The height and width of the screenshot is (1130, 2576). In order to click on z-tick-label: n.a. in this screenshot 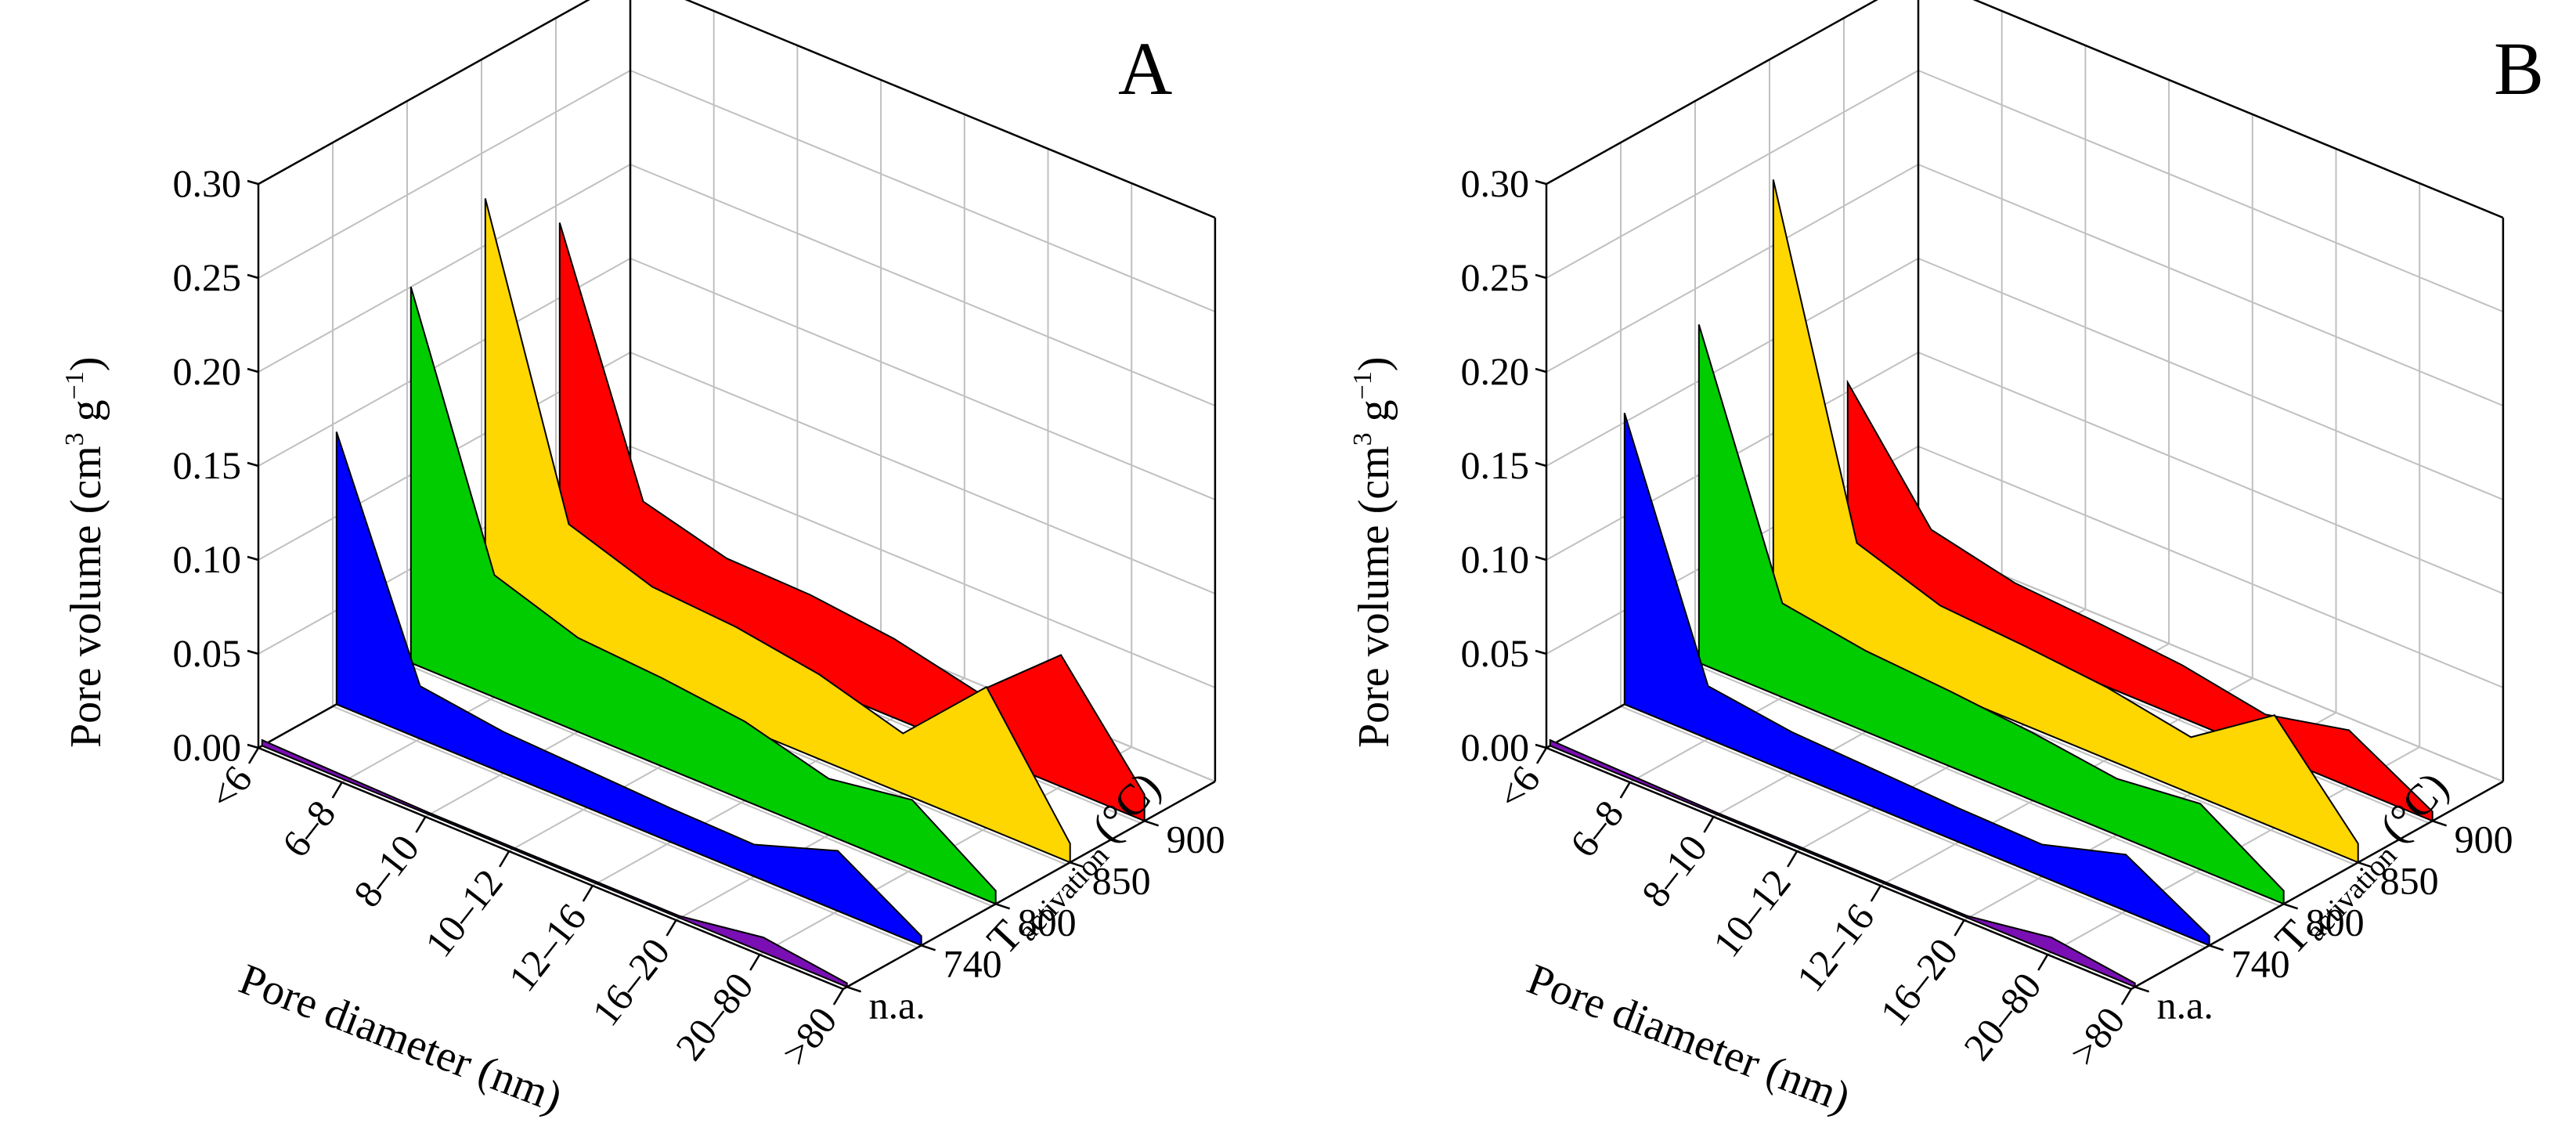, I will do `click(2185, 1005)`.